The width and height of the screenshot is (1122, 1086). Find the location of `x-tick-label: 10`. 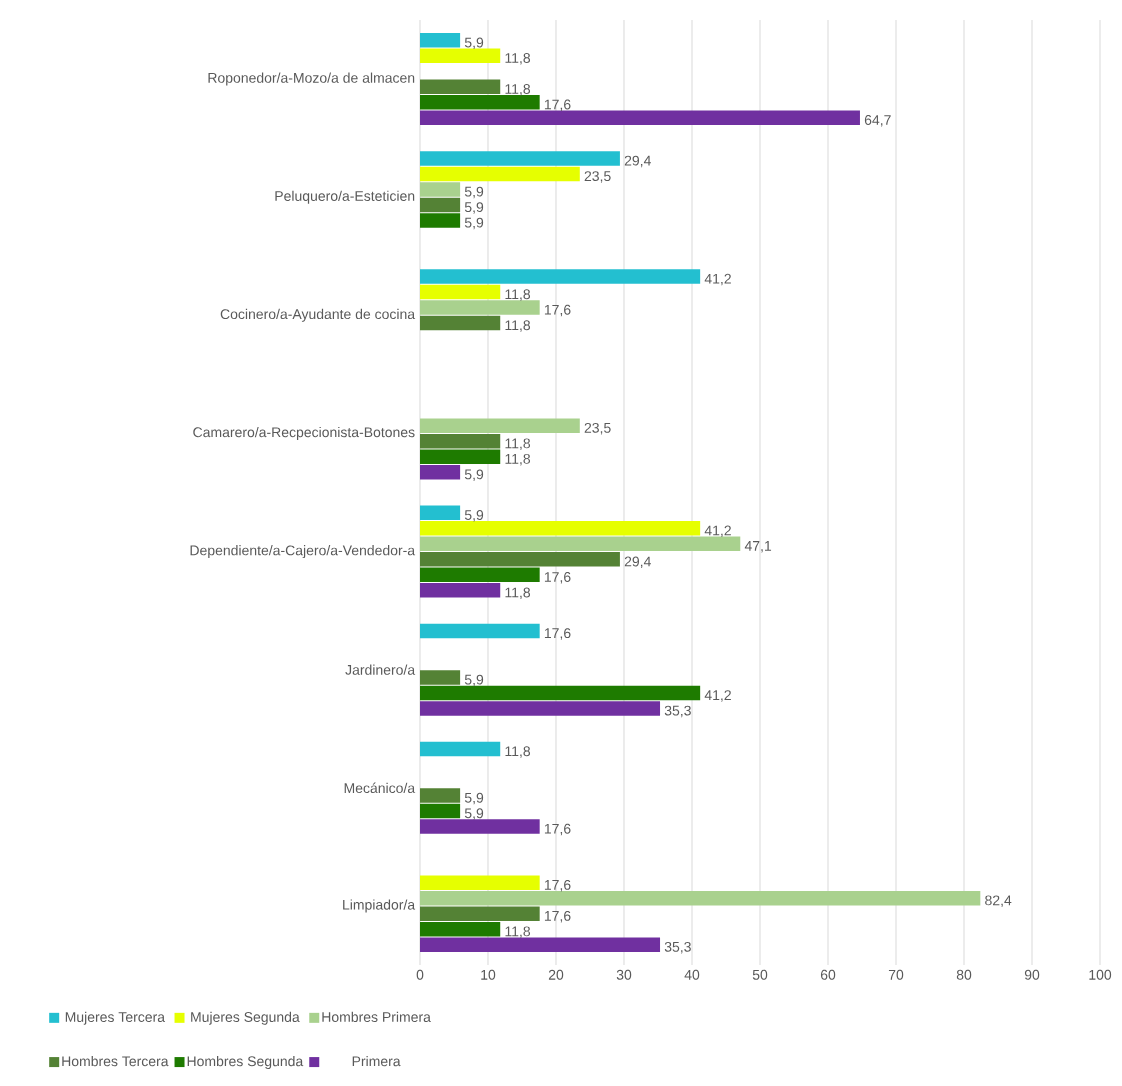

x-tick-label: 10 is located at coordinates (488, 974).